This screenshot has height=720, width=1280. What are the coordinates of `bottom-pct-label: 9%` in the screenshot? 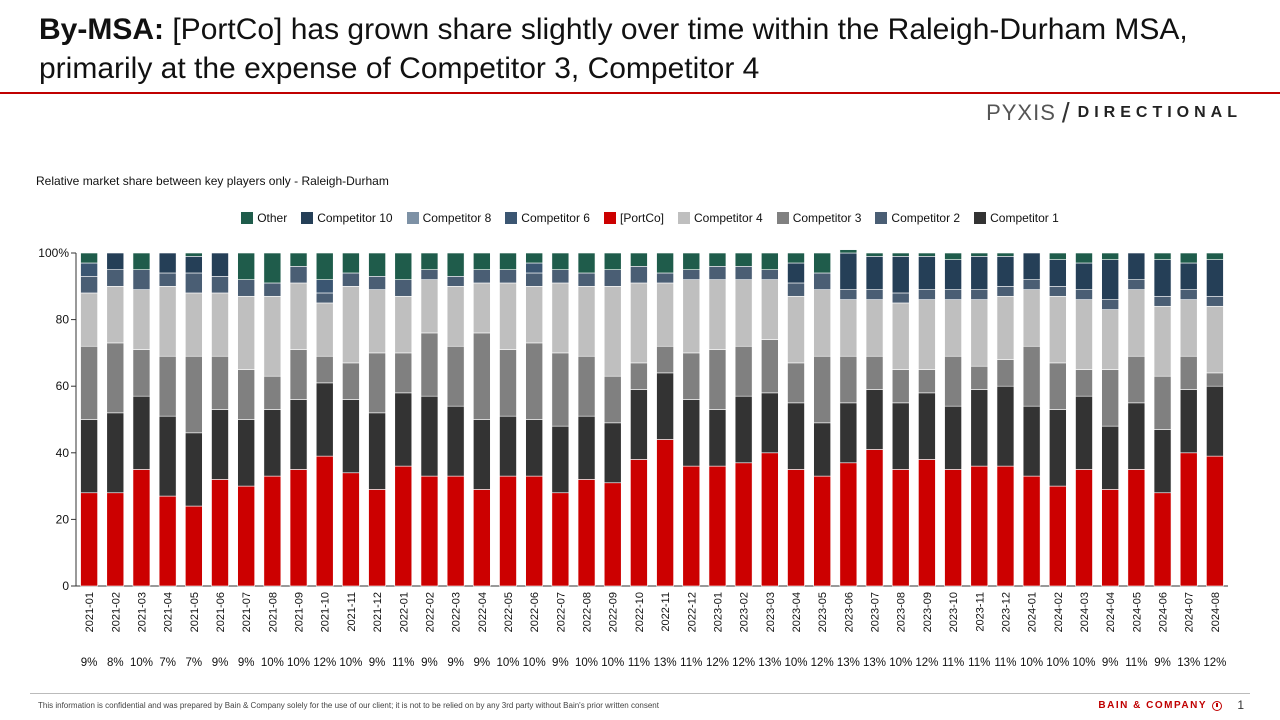 It's located at (560, 663).